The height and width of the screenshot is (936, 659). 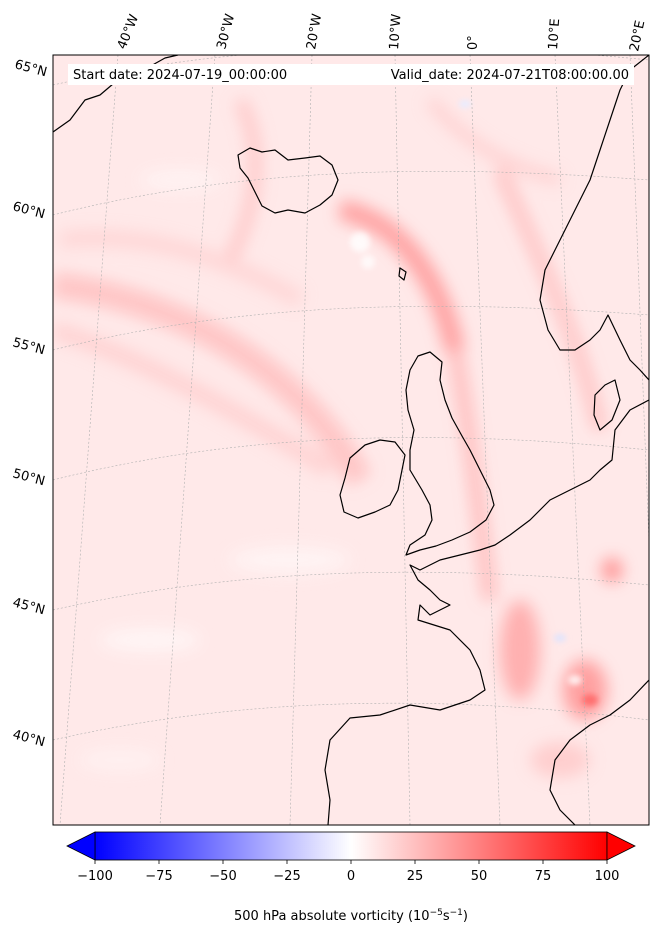 What do you see at coordinates (286, 876) in the screenshot?
I see `colorbar-tick-label: −25` at bounding box center [286, 876].